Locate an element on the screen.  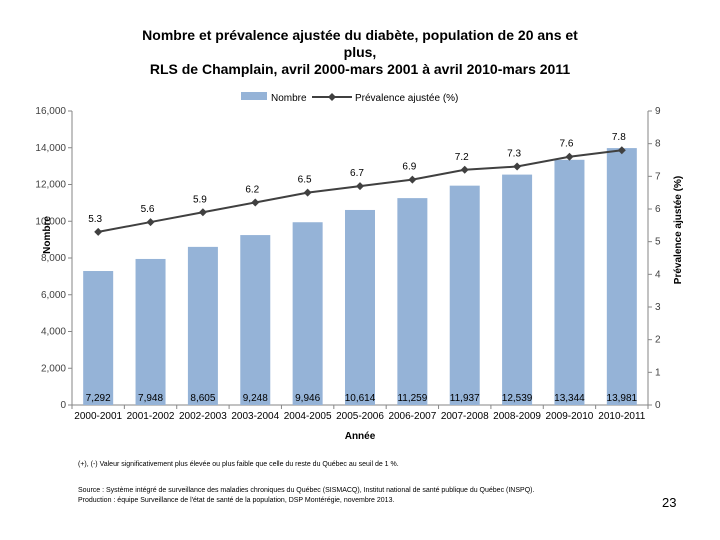
y-right-tick-label: 8 is located at coordinates (658, 144).